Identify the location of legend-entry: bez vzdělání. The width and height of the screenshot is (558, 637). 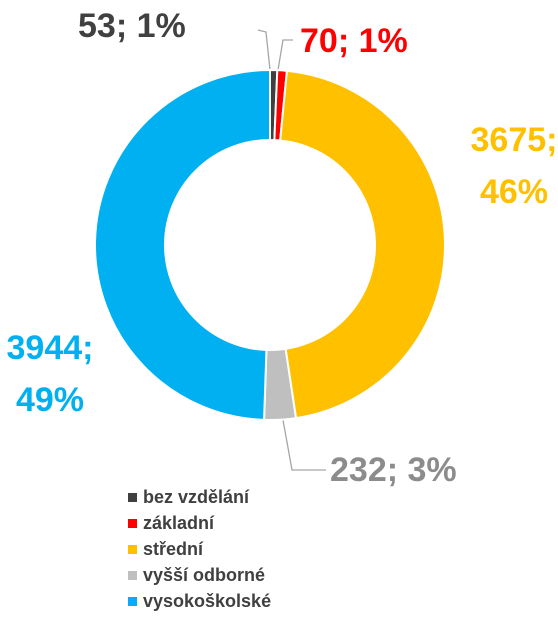
(188, 497).